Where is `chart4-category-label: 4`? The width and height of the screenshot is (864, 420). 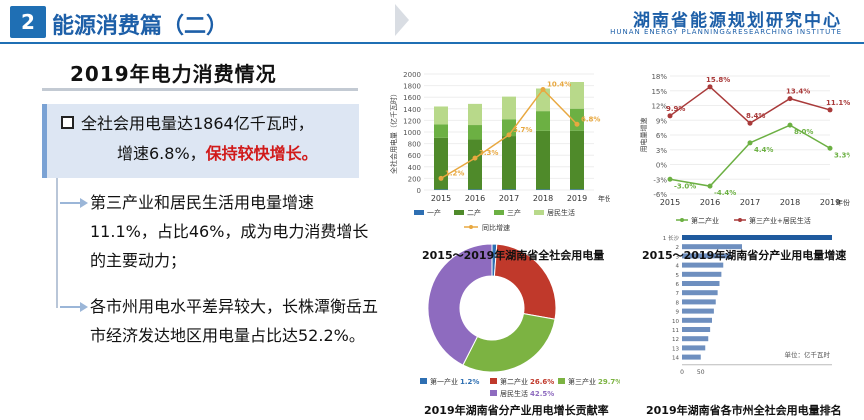 chart4-category-label: 4 is located at coordinates (678, 267).